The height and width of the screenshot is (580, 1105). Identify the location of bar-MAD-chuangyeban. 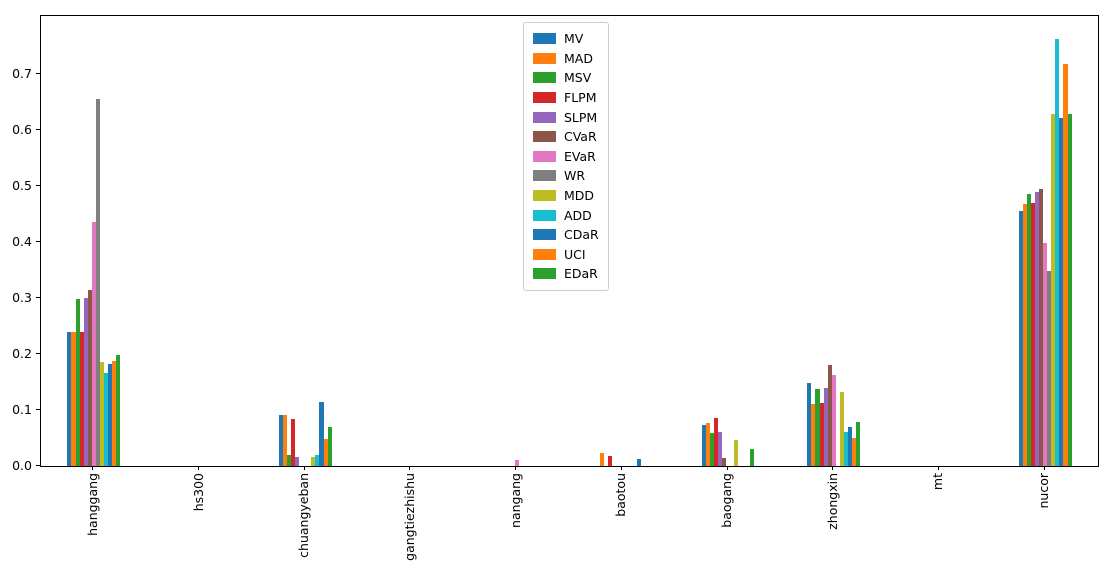
(284, 440).